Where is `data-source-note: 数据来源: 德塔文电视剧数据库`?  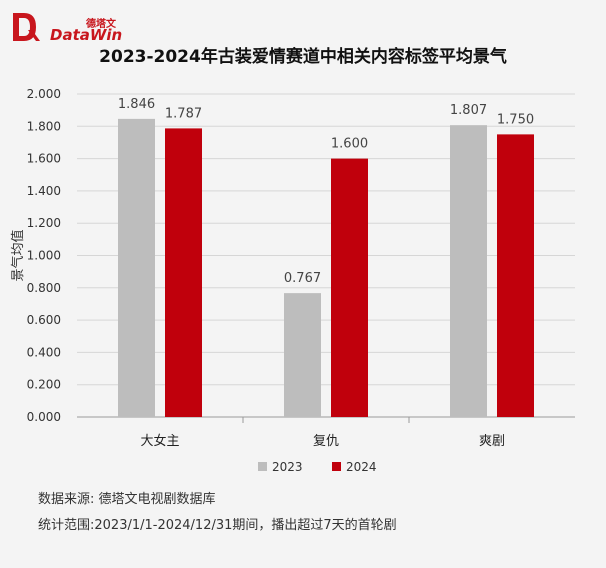
data-source-note: 数据来源: 德塔文电视剧数据库 is located at coordinates (127, 499).